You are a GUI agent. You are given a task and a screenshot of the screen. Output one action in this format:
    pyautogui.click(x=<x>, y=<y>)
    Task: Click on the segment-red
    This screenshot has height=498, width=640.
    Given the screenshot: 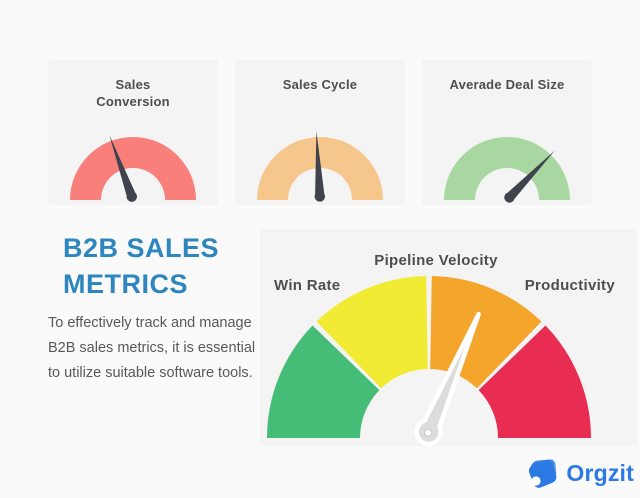 What is the action you would take?
    pyautogui.click(x=534, y=381)
    